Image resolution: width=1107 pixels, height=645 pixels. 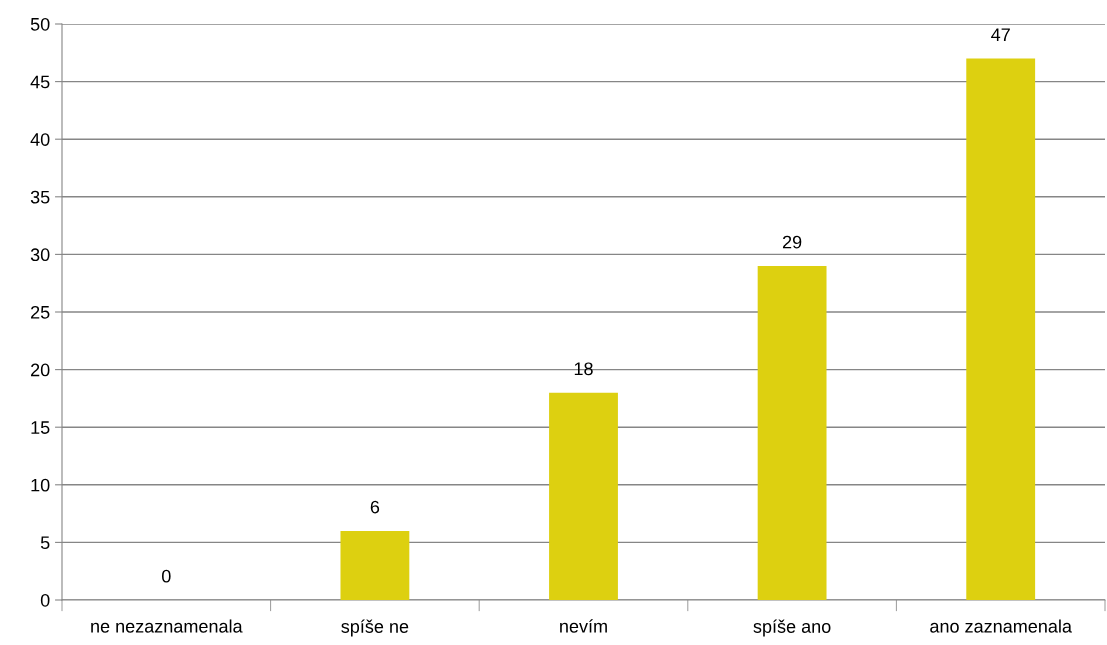 What do you see at coordinates (1001, 626) in the screenshot?
I see `x-tick-label: ano zaznamenala` at bounding box center [1001, 626].